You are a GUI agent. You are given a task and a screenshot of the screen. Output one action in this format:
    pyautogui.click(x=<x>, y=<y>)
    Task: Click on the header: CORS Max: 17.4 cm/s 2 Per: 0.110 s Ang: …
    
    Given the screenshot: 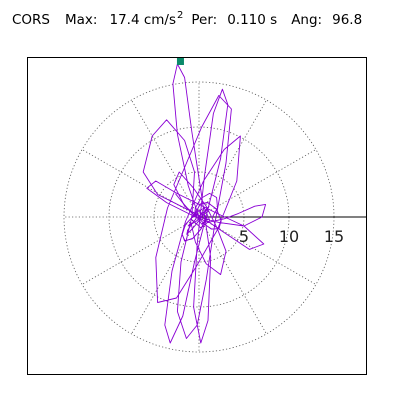 What is the action you would take?
    pyautogui.click(x=187, y=19)
    